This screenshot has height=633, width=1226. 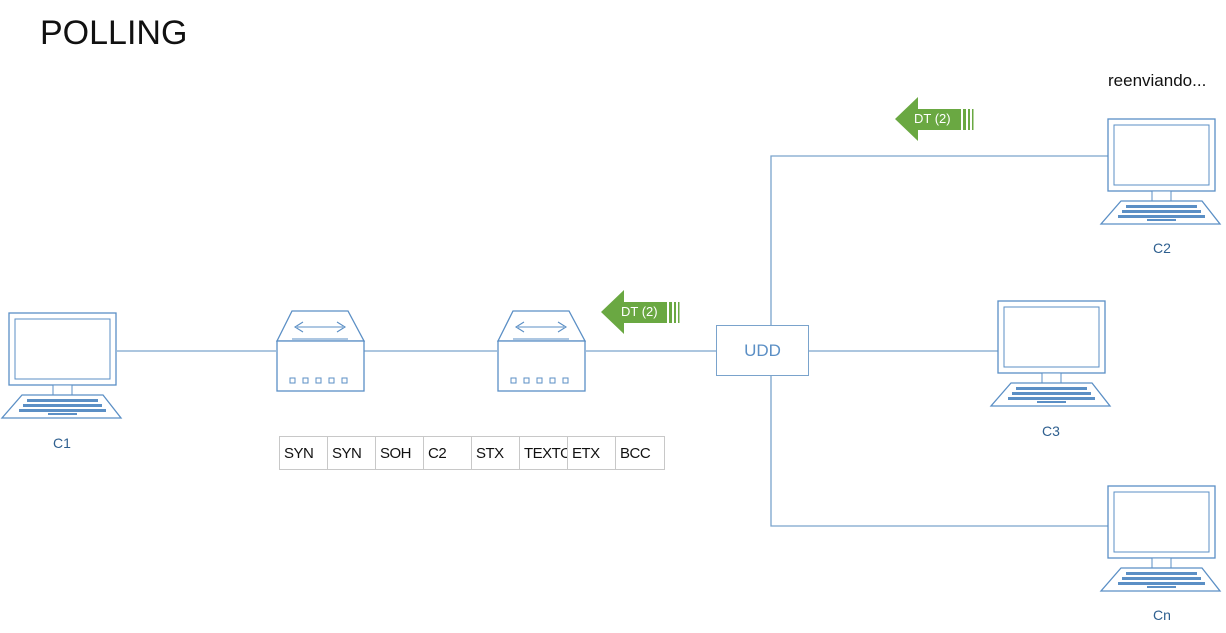 What do you see at coordinates (320, 351) in the screenshot?
I see `modem-1-icon` at bounding box center [320, 351].